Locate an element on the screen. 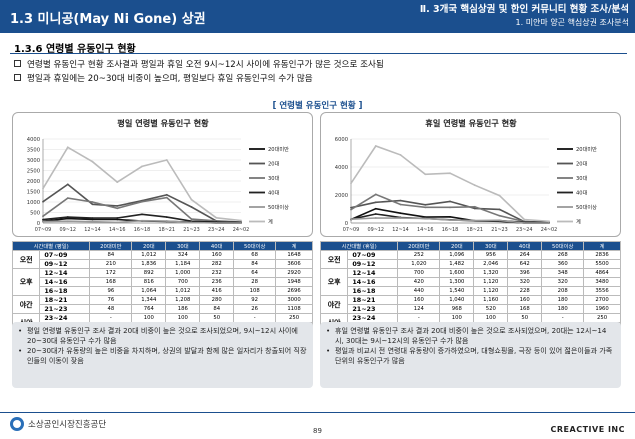  column-header: 50대이상 is located at coordinates (563, 246).